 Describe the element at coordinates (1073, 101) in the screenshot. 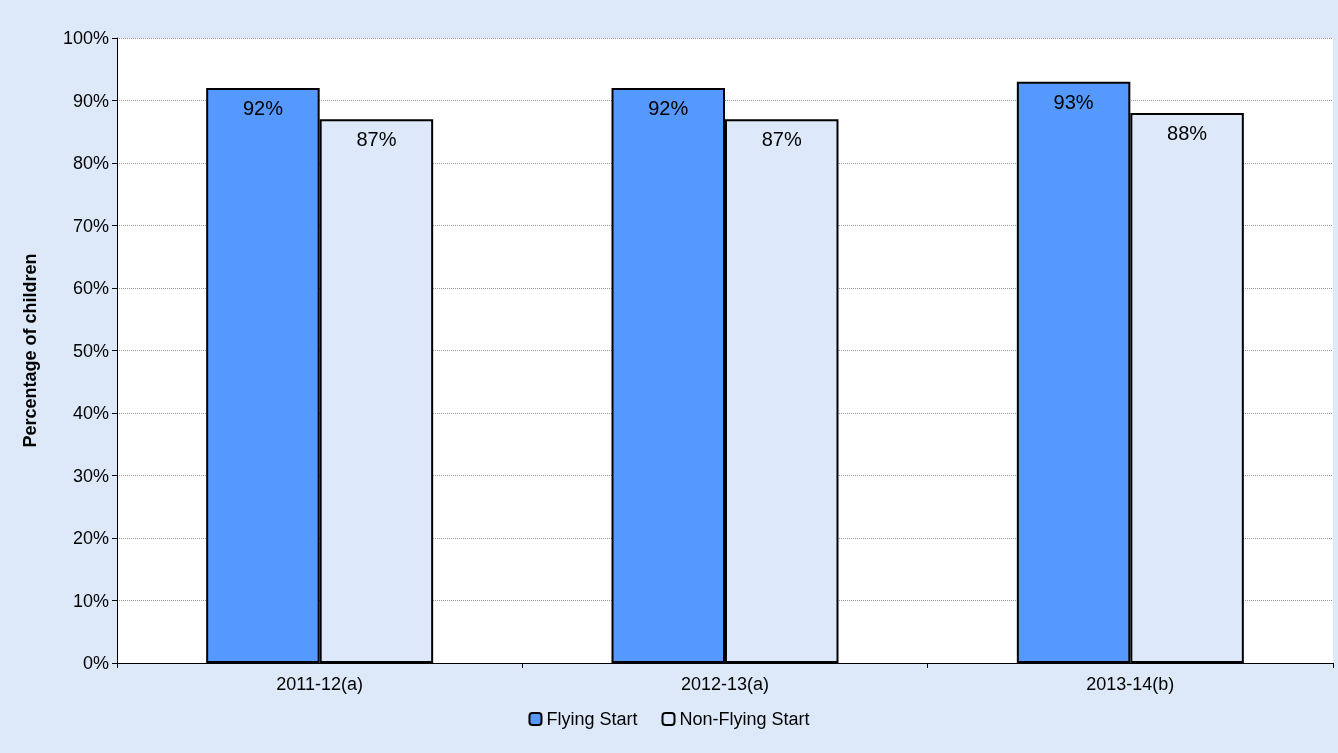

I see `data-label: 93%` at that location.